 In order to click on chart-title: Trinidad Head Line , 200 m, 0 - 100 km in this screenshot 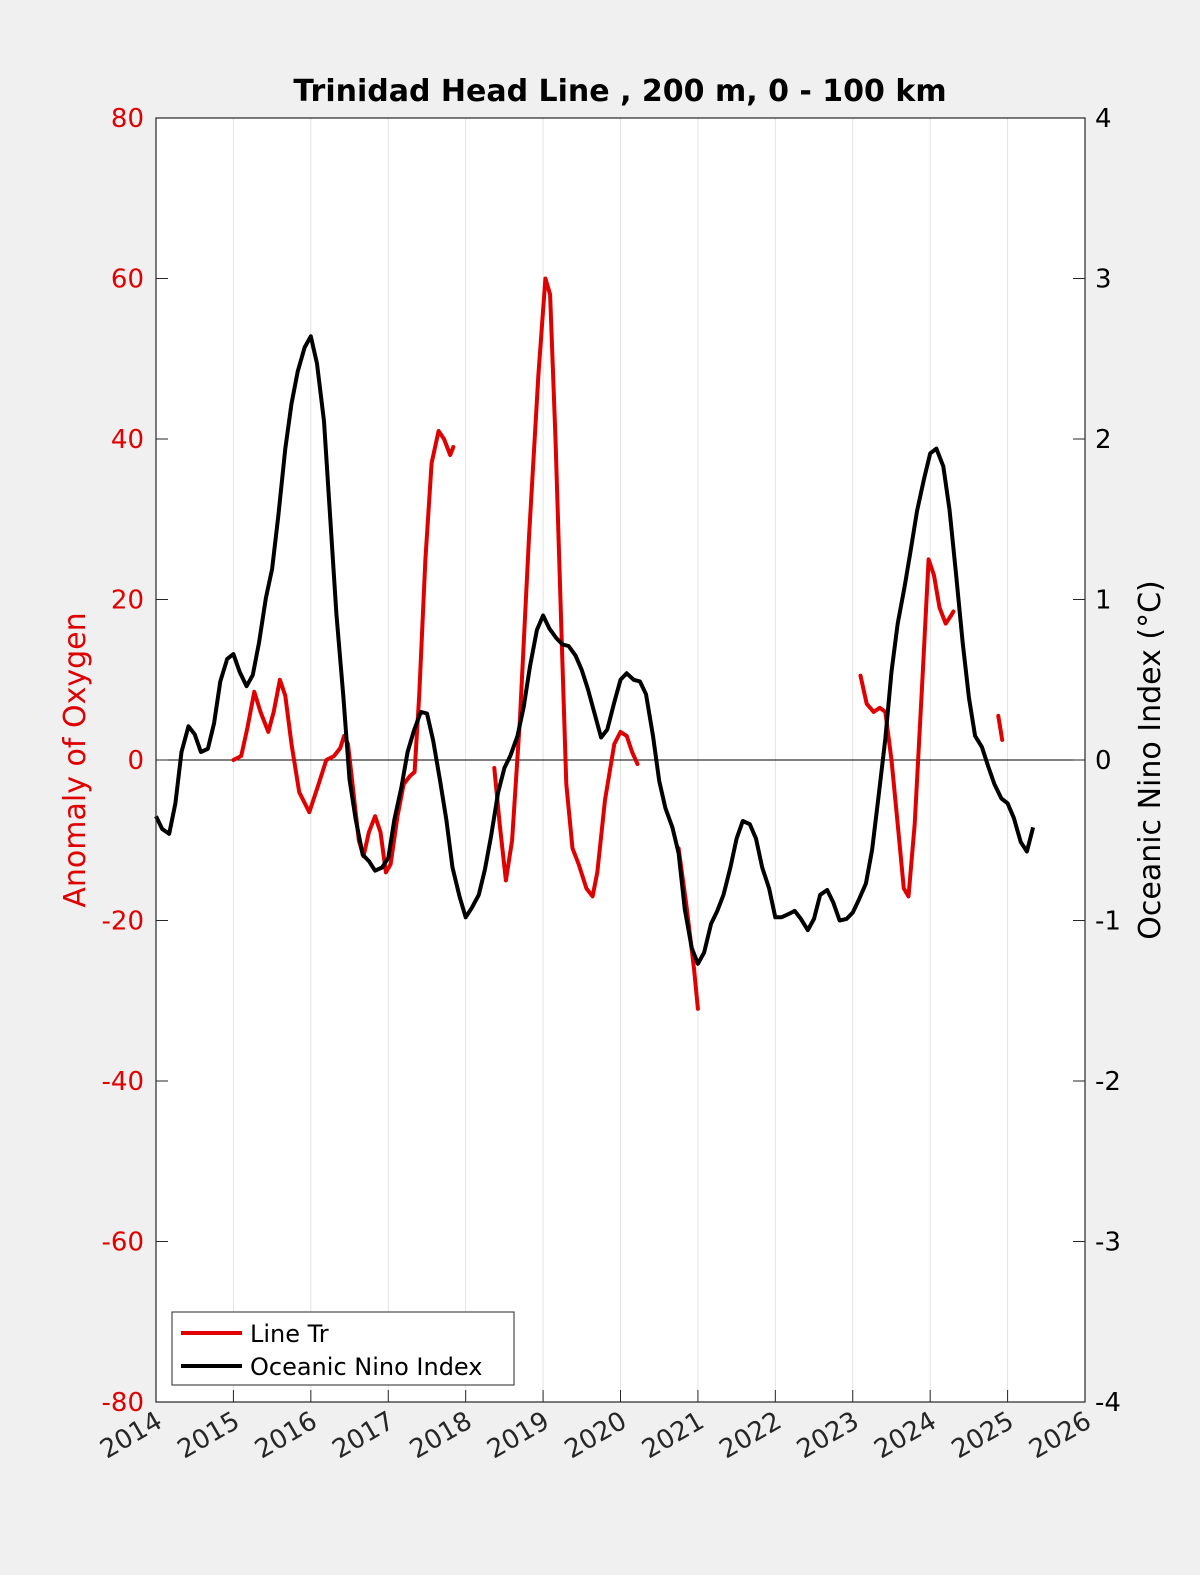, I will do `click(619, 91)`.